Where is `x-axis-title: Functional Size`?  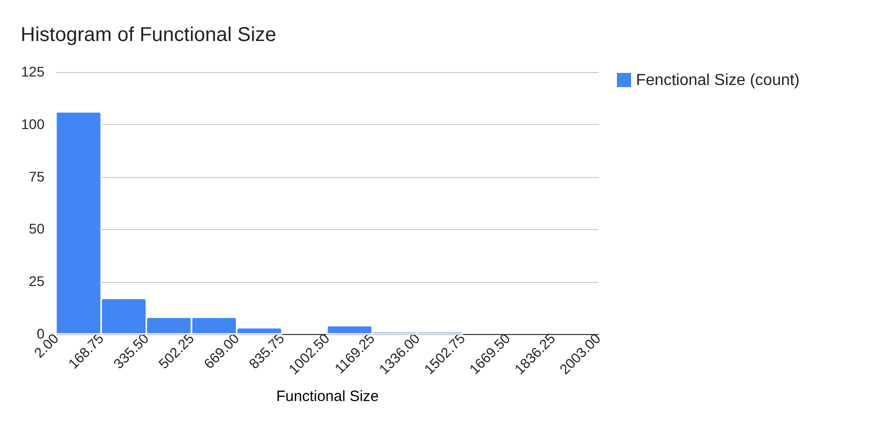 x-axis-title: Functional Size is located at coordinates (327, 397).